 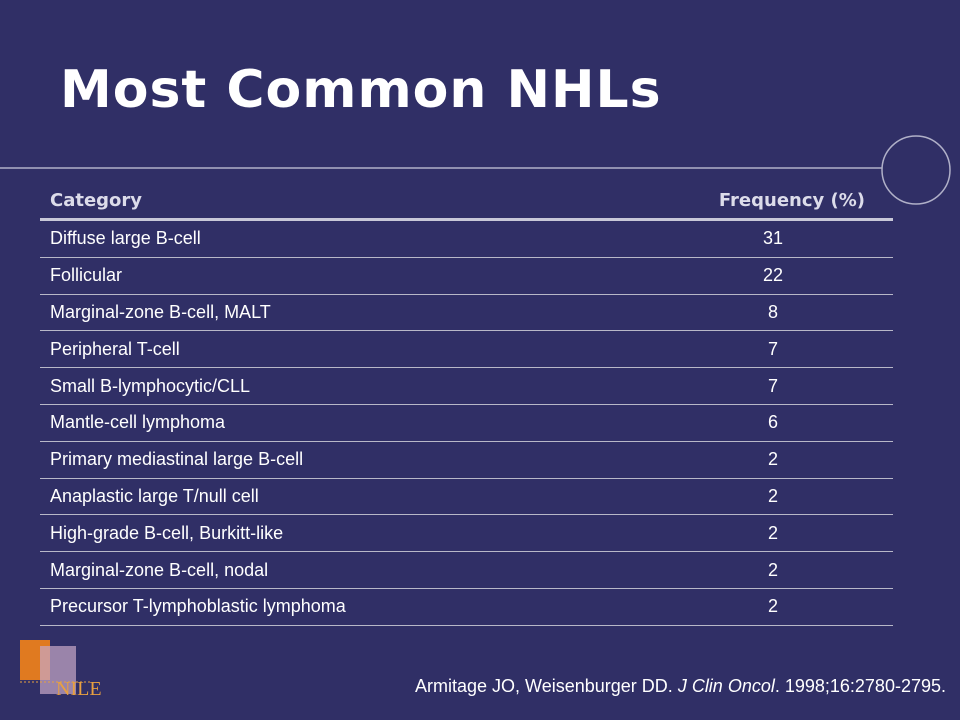 What do you see at coordinates (321, 497) in the screenshot?
I see `category-cell: Anaplastic large T/null cell` at bounding box center [321, 497].